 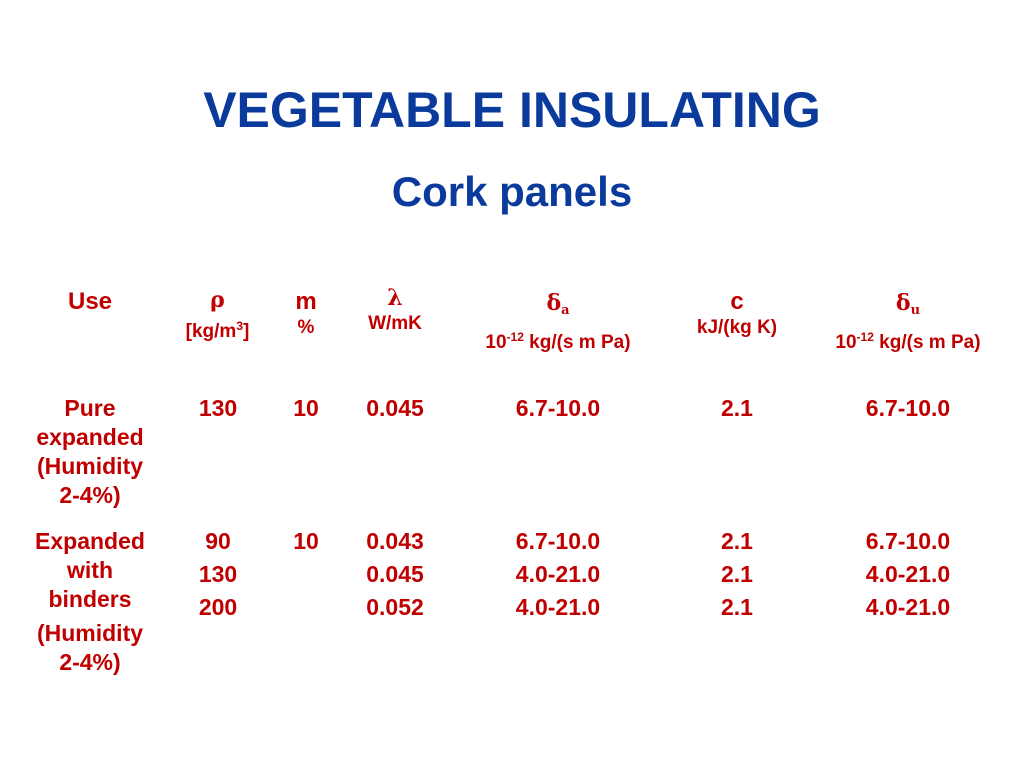 I want to click on table-cell: Pure, so click(x=90, y=408).